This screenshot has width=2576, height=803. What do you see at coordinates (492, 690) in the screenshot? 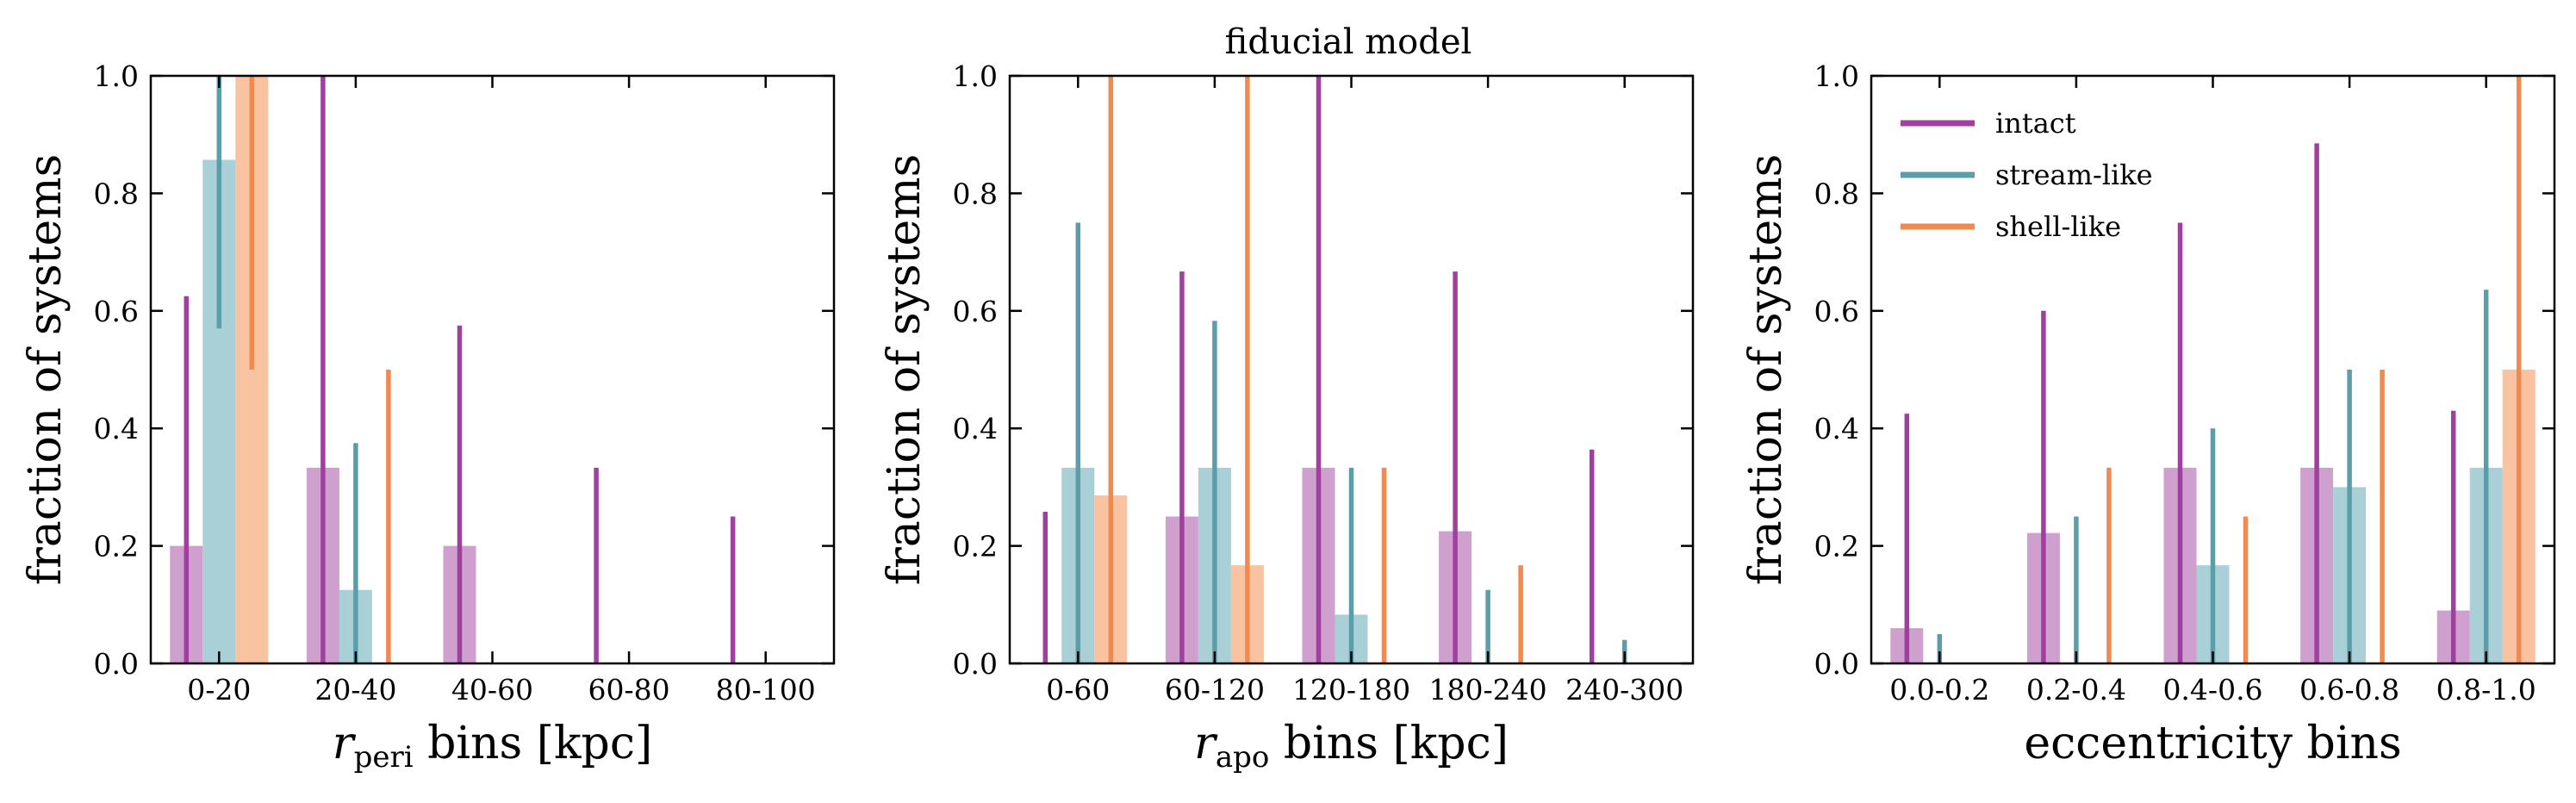
I see `xtick-label: 40-60` at bounding box center [492, 690].